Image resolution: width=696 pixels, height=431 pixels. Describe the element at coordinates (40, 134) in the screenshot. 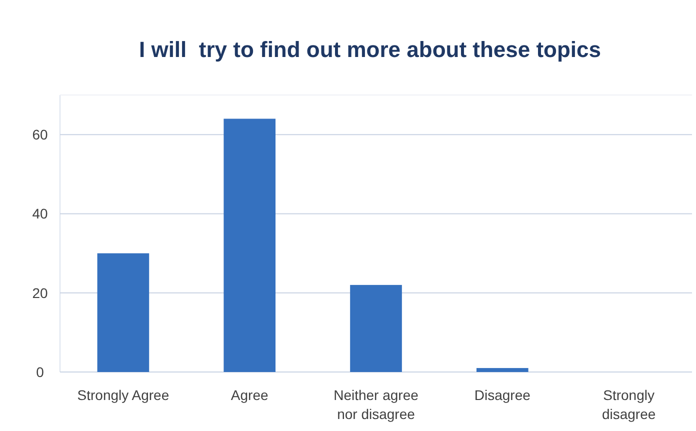

I see `y-tick-label: 60` at that location.